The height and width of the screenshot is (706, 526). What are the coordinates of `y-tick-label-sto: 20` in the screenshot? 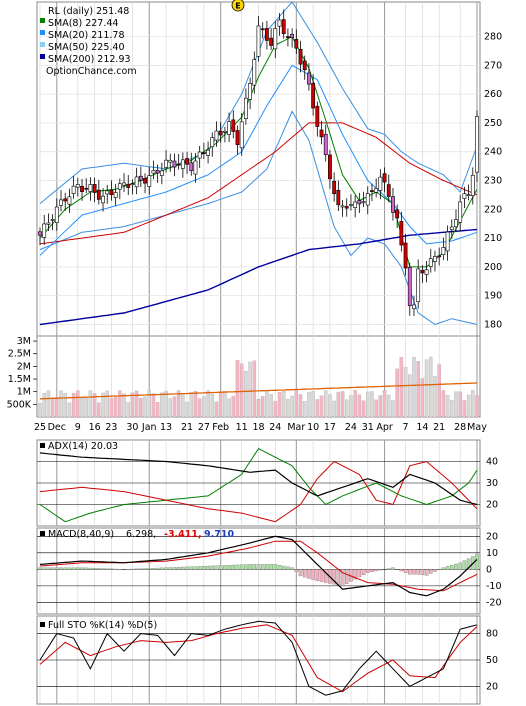 It's located at (492, 686).